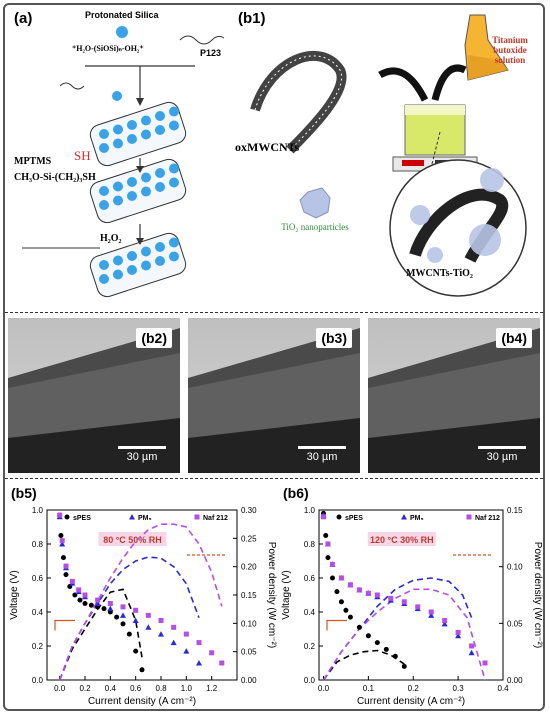 The image size is (550, 715). I want to click on panel-label: (b5), so click(24, 493).